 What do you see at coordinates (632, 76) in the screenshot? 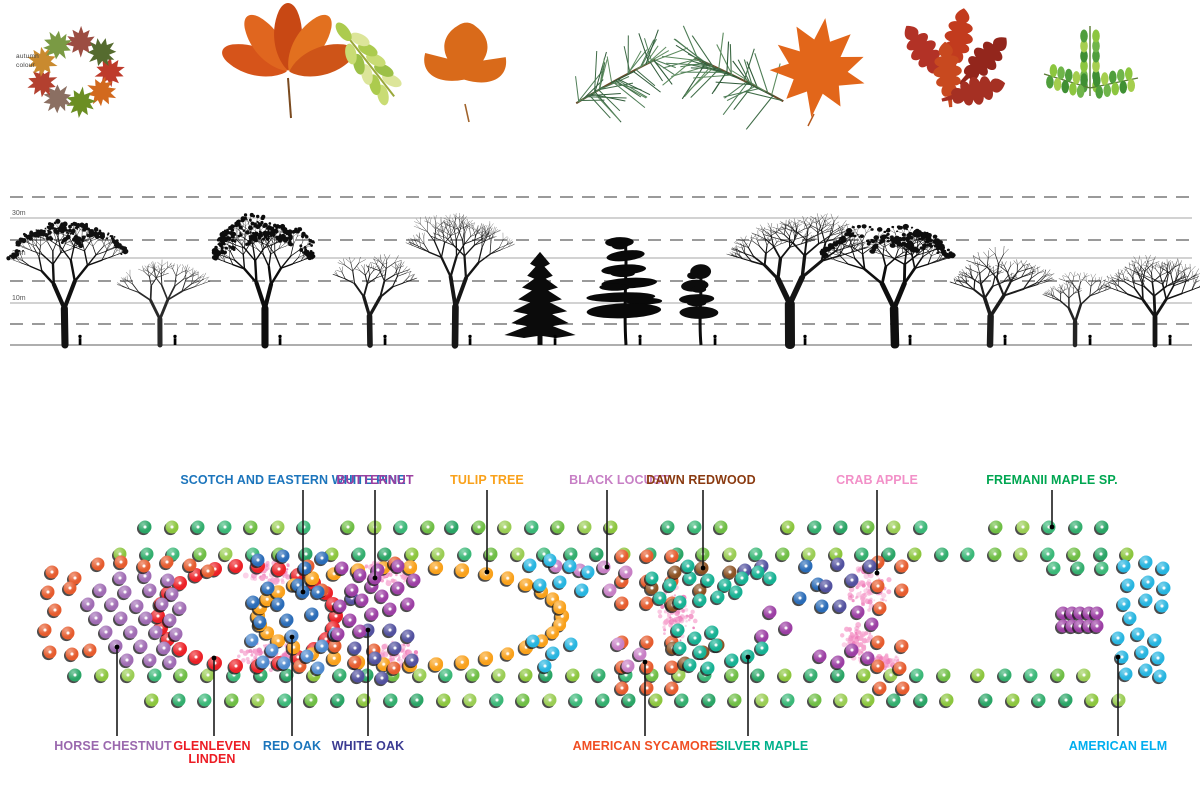
I see `white-pine-needles` at bounding box center [632, 76].